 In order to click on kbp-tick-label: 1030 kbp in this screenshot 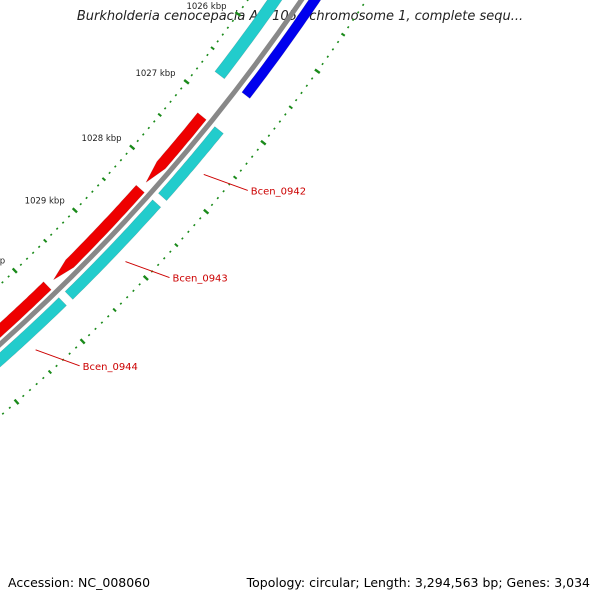, I will do `click(2, 262)`.